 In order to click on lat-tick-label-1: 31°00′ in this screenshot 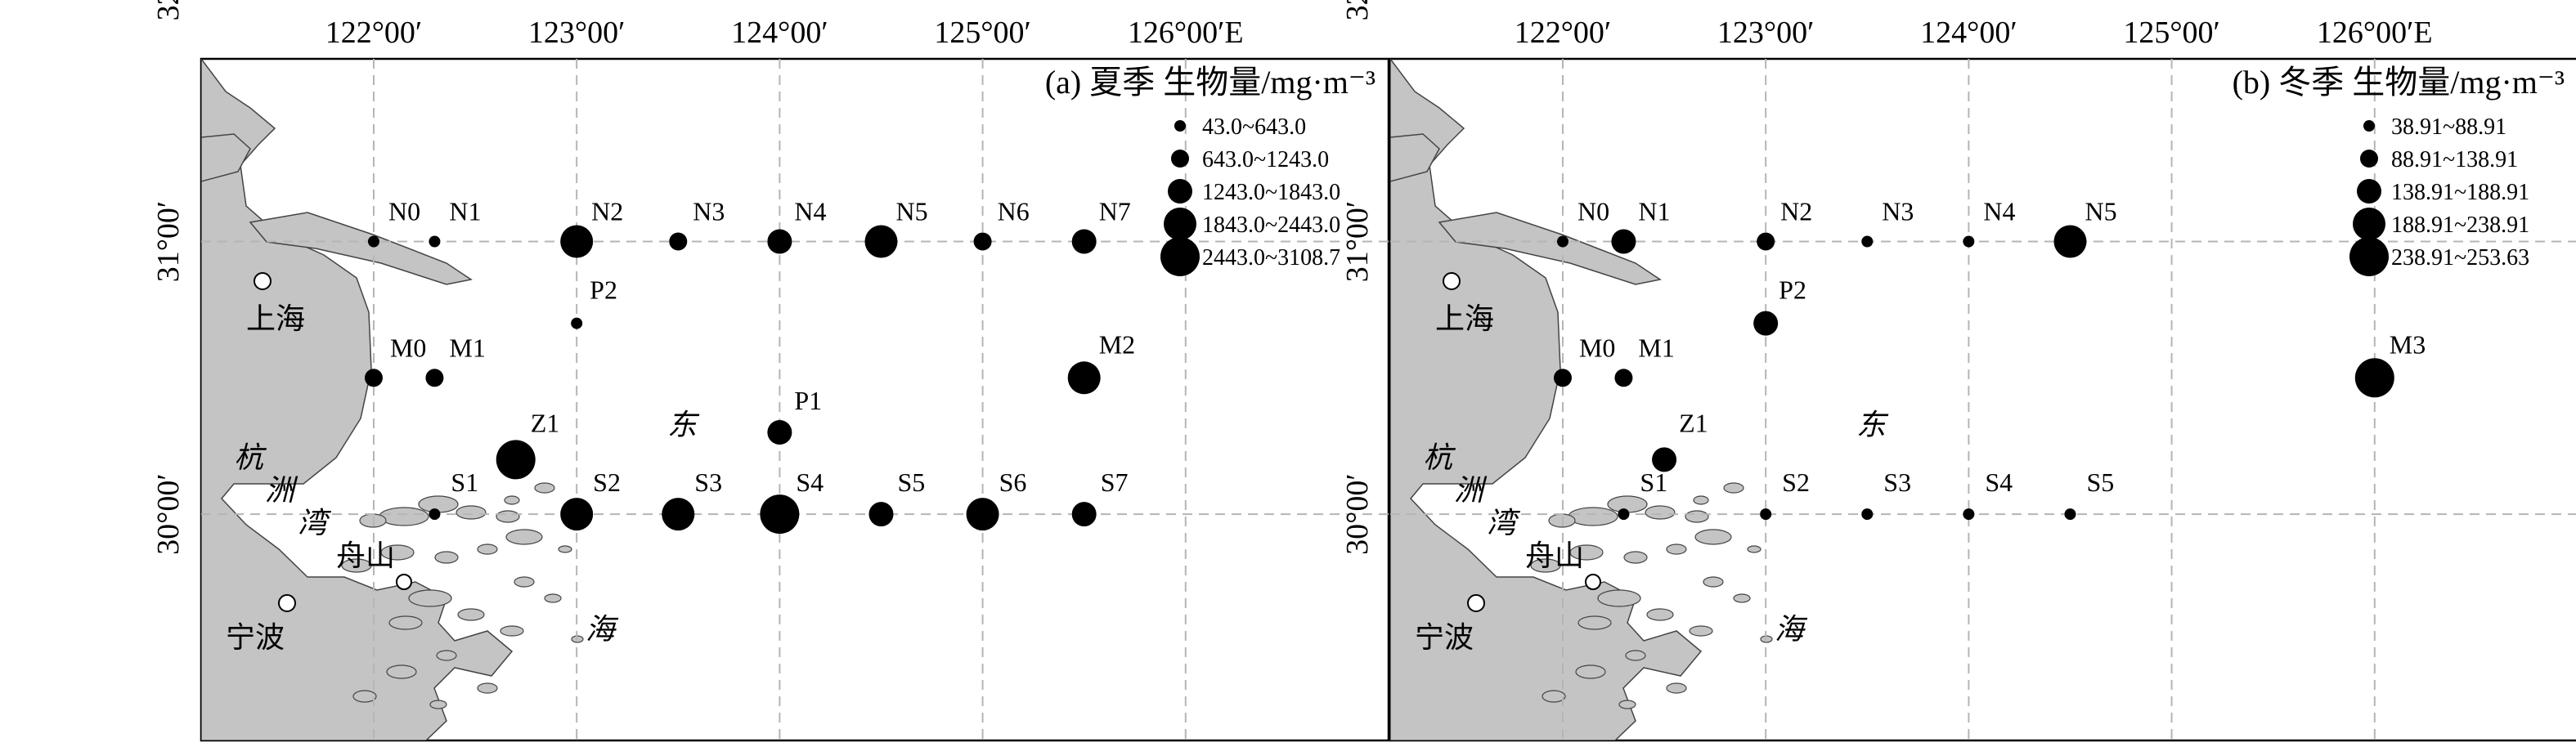, I will do `click(168, 242)`.